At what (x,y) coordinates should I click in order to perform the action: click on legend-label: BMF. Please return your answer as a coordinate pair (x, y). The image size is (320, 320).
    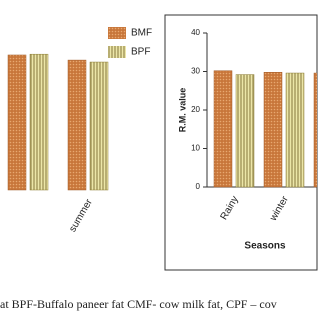
    Looking at the image, I should click on (141, 33).